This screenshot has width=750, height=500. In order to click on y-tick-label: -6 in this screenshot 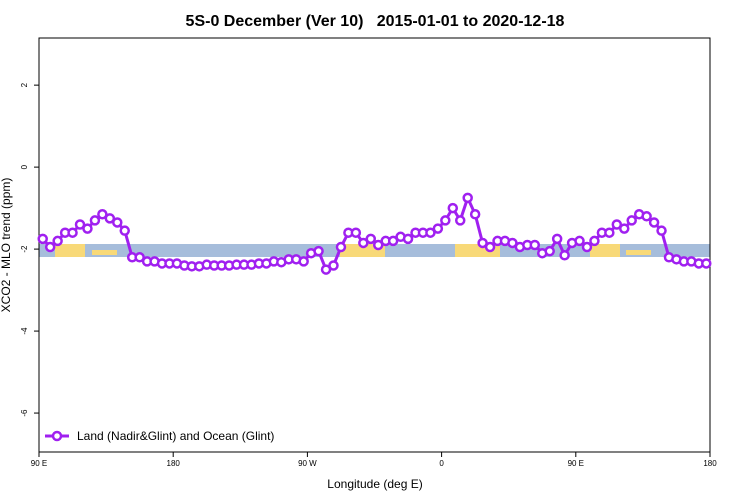, I will do `click(24, 413)`.